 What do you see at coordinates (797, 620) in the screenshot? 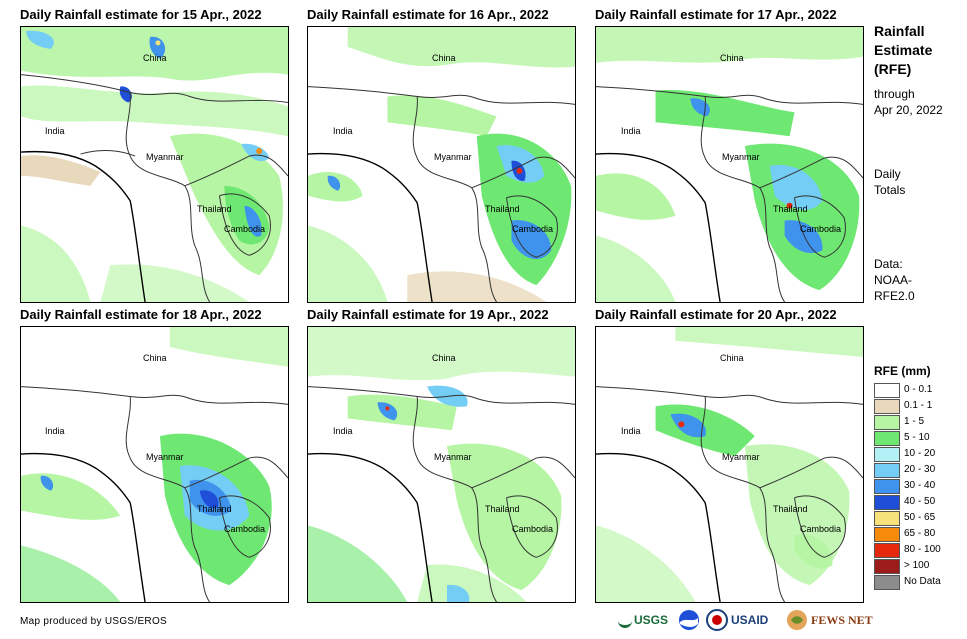
I see `fews-net-globe-icon` at bounding box center [797, 620].